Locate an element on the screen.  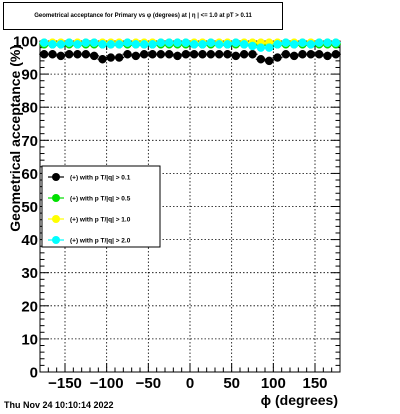
legend-label: (+) with p T/|q| > 1.0 is located at coordinates (100, 220).